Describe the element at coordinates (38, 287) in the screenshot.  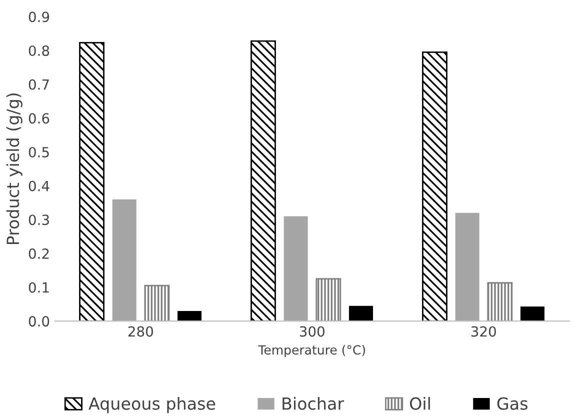
I see `y-tick-label: 0.1` at that location.